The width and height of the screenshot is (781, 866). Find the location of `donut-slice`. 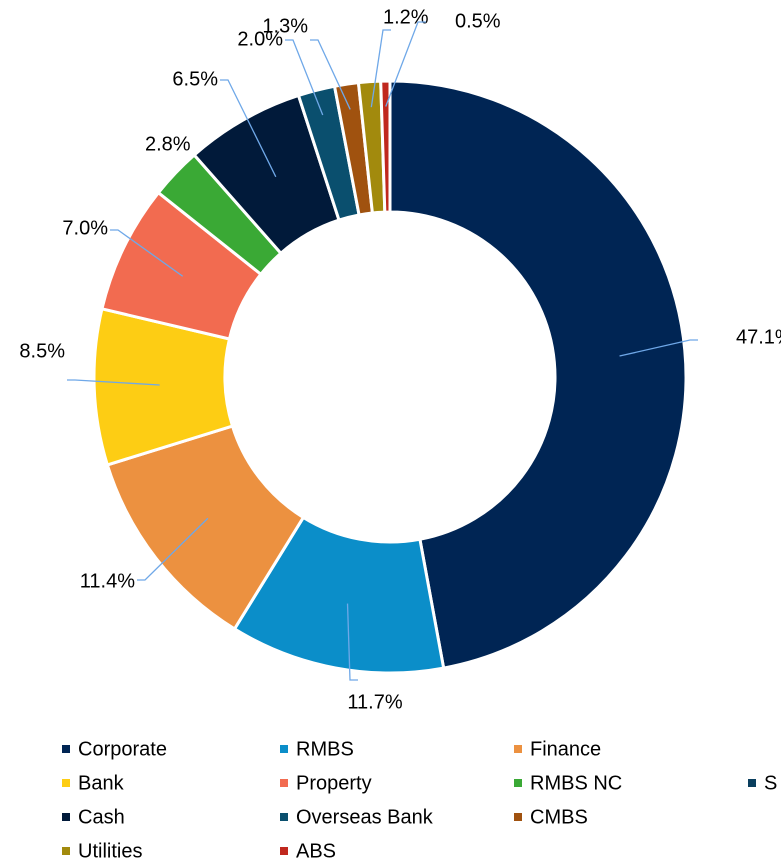

donut-slice is located at coordinates (385, 146).